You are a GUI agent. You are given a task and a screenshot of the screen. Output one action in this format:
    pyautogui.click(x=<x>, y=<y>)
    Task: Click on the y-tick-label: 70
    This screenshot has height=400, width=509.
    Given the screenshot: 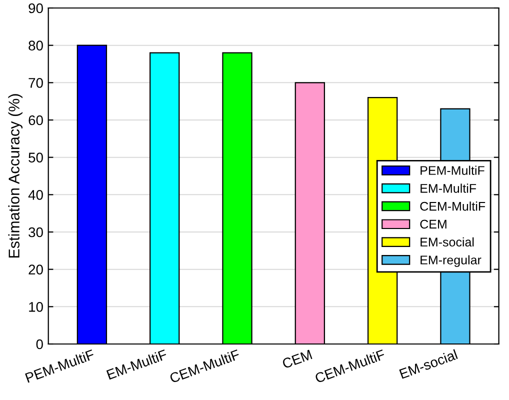 What is the action you would take?
    pyautogui.click(x=35, y=83)
    